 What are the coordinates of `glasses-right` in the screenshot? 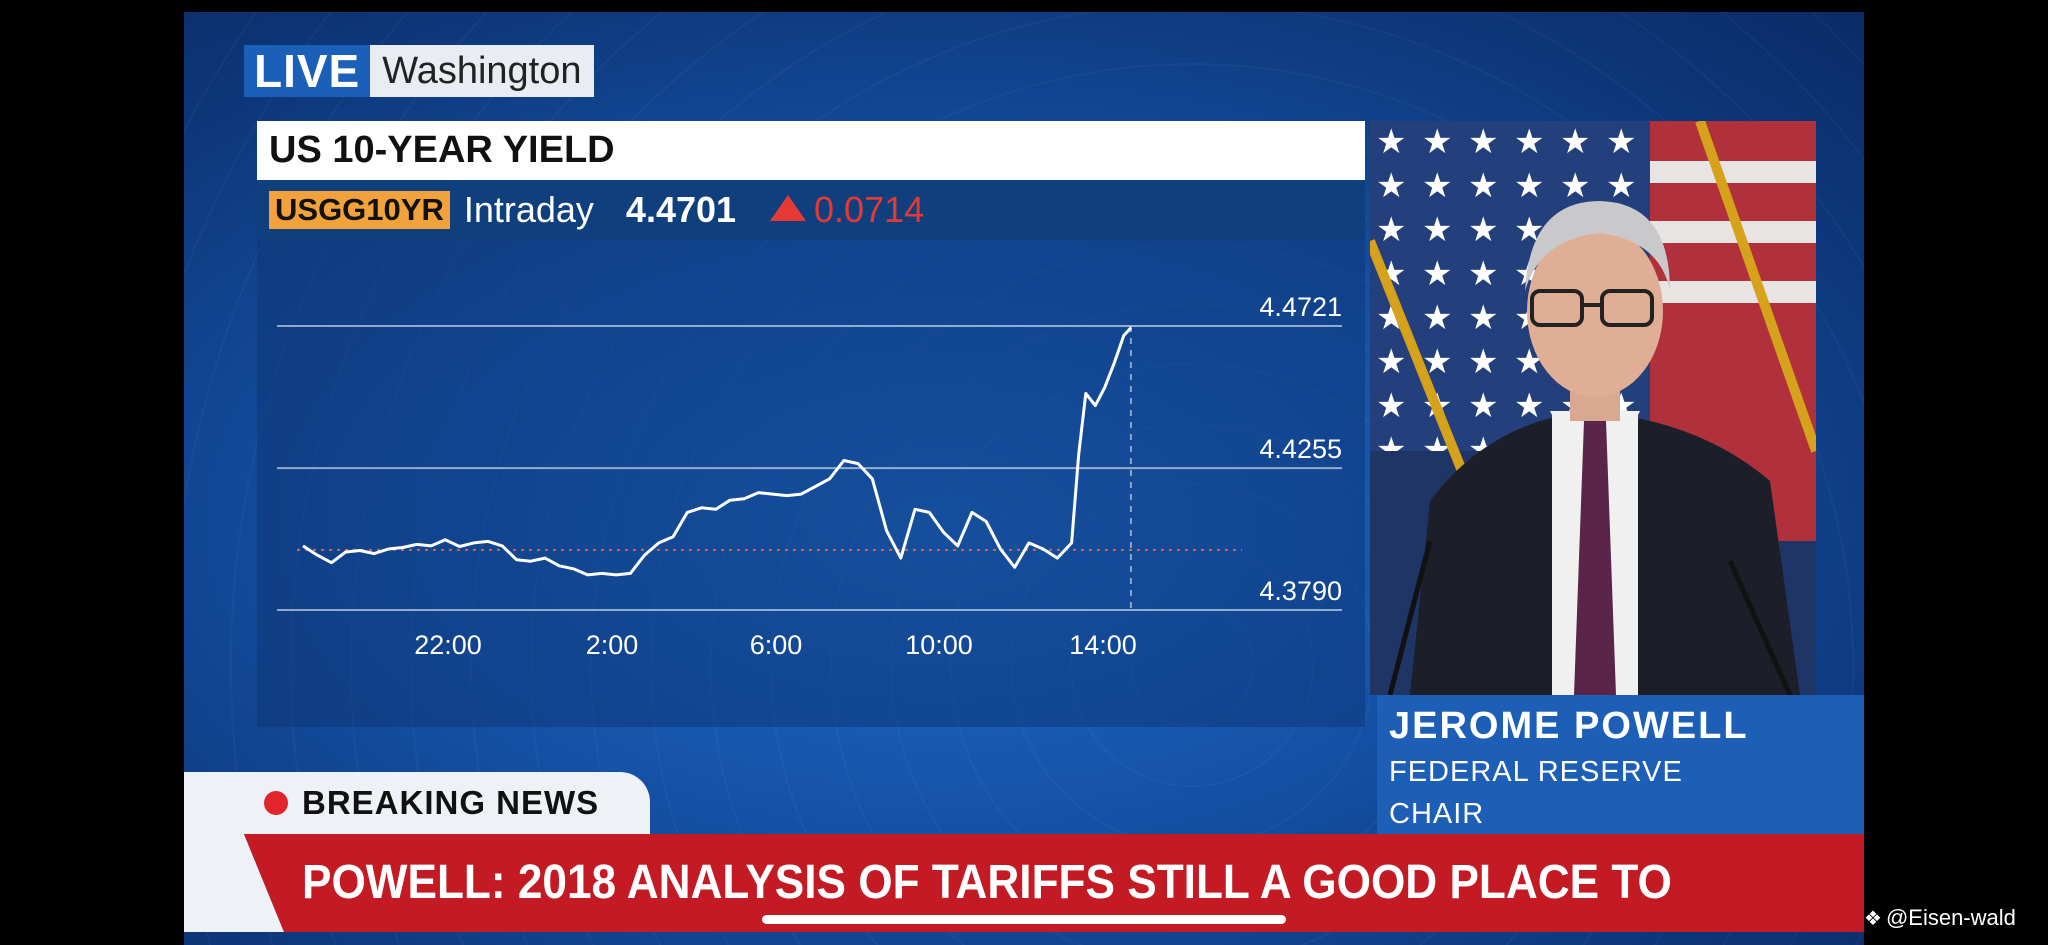 It's located at (1627, 308).